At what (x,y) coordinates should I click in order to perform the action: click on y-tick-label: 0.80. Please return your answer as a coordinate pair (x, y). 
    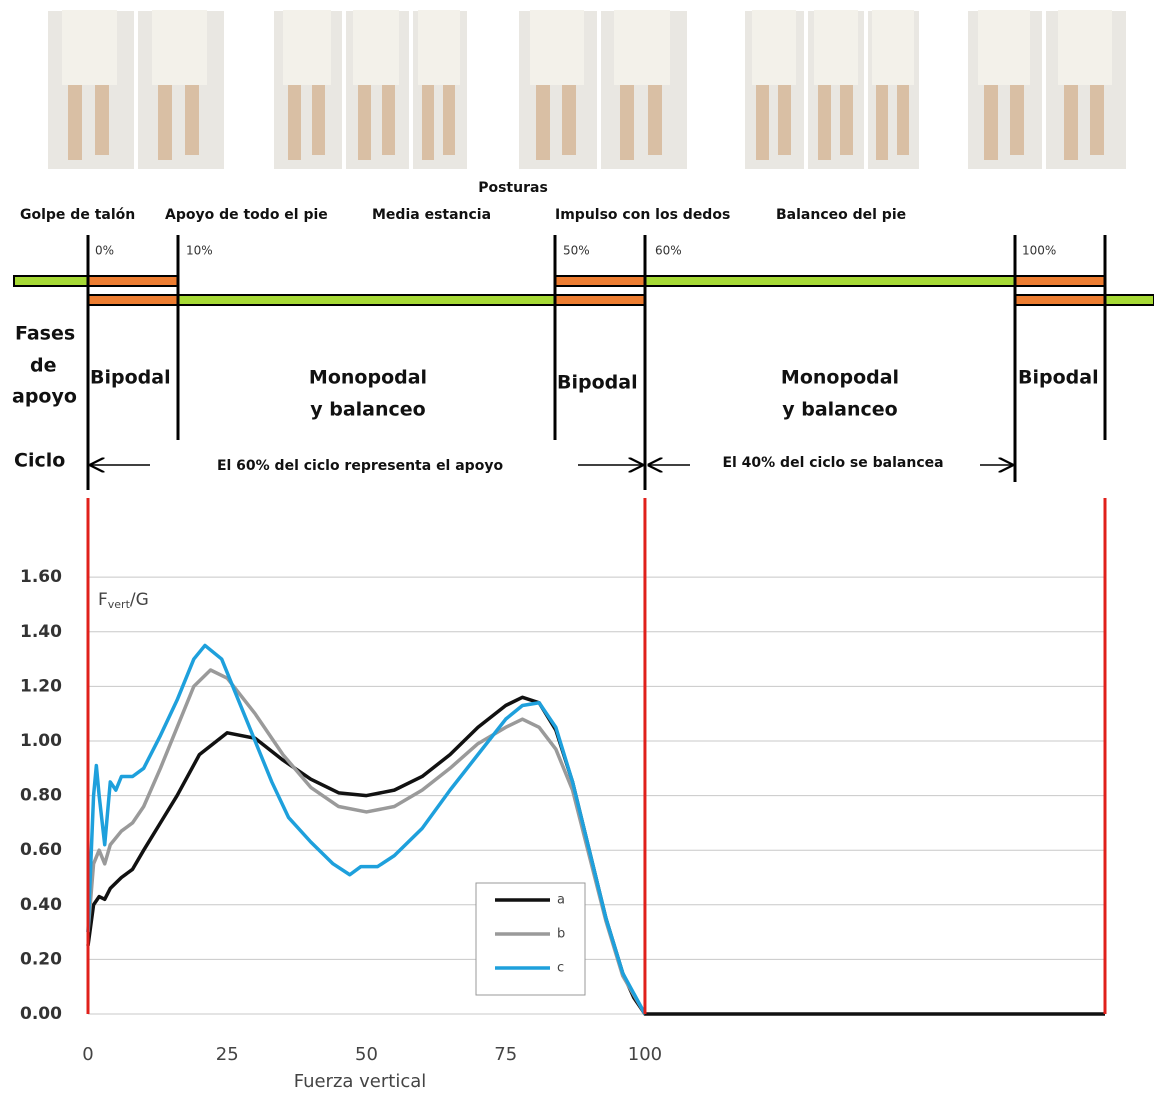
    Looking at the image, I should click on (41, 796).